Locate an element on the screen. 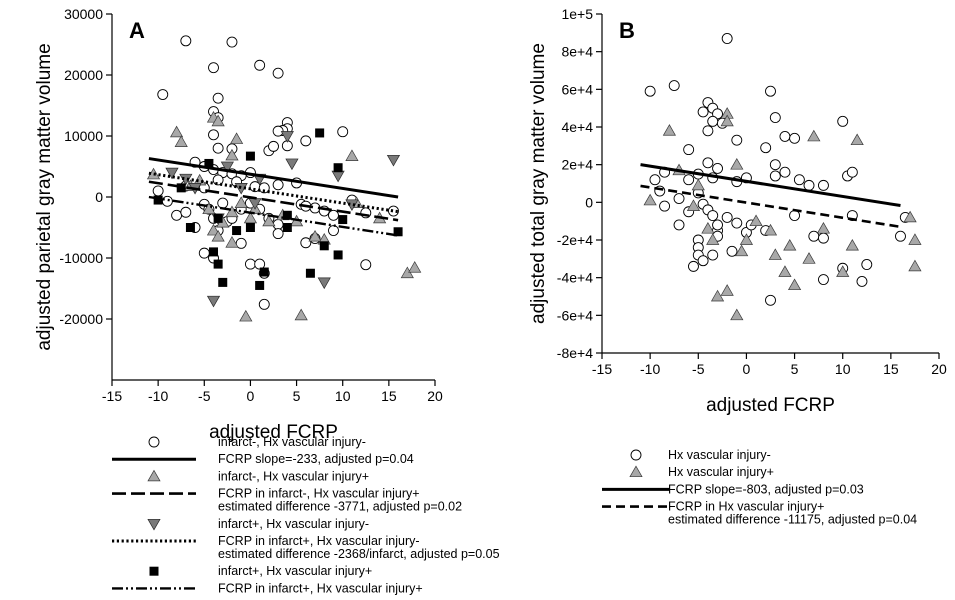  y-tick-label: -4e+4 is located at coordinates (575, 278).